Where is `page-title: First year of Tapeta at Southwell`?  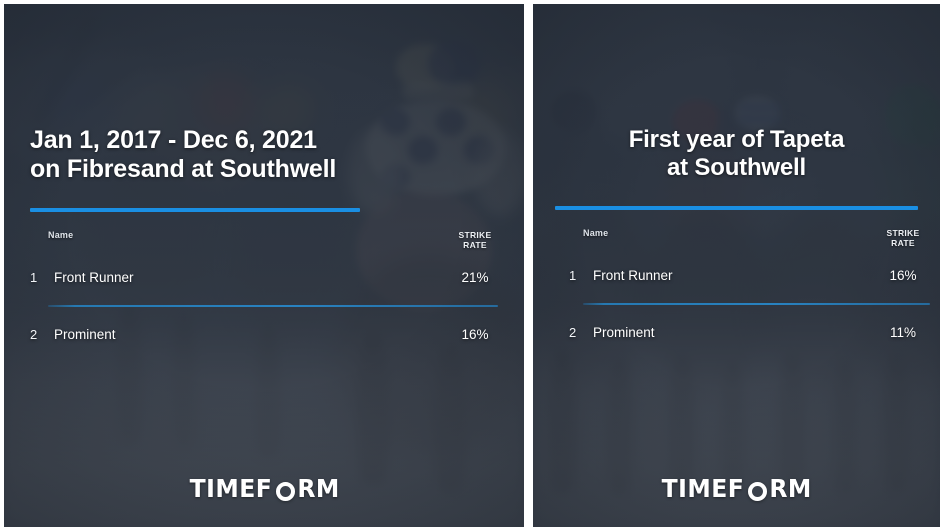 page-title: First year of Tapeta at Southwell is located at coordinates (736, 153).